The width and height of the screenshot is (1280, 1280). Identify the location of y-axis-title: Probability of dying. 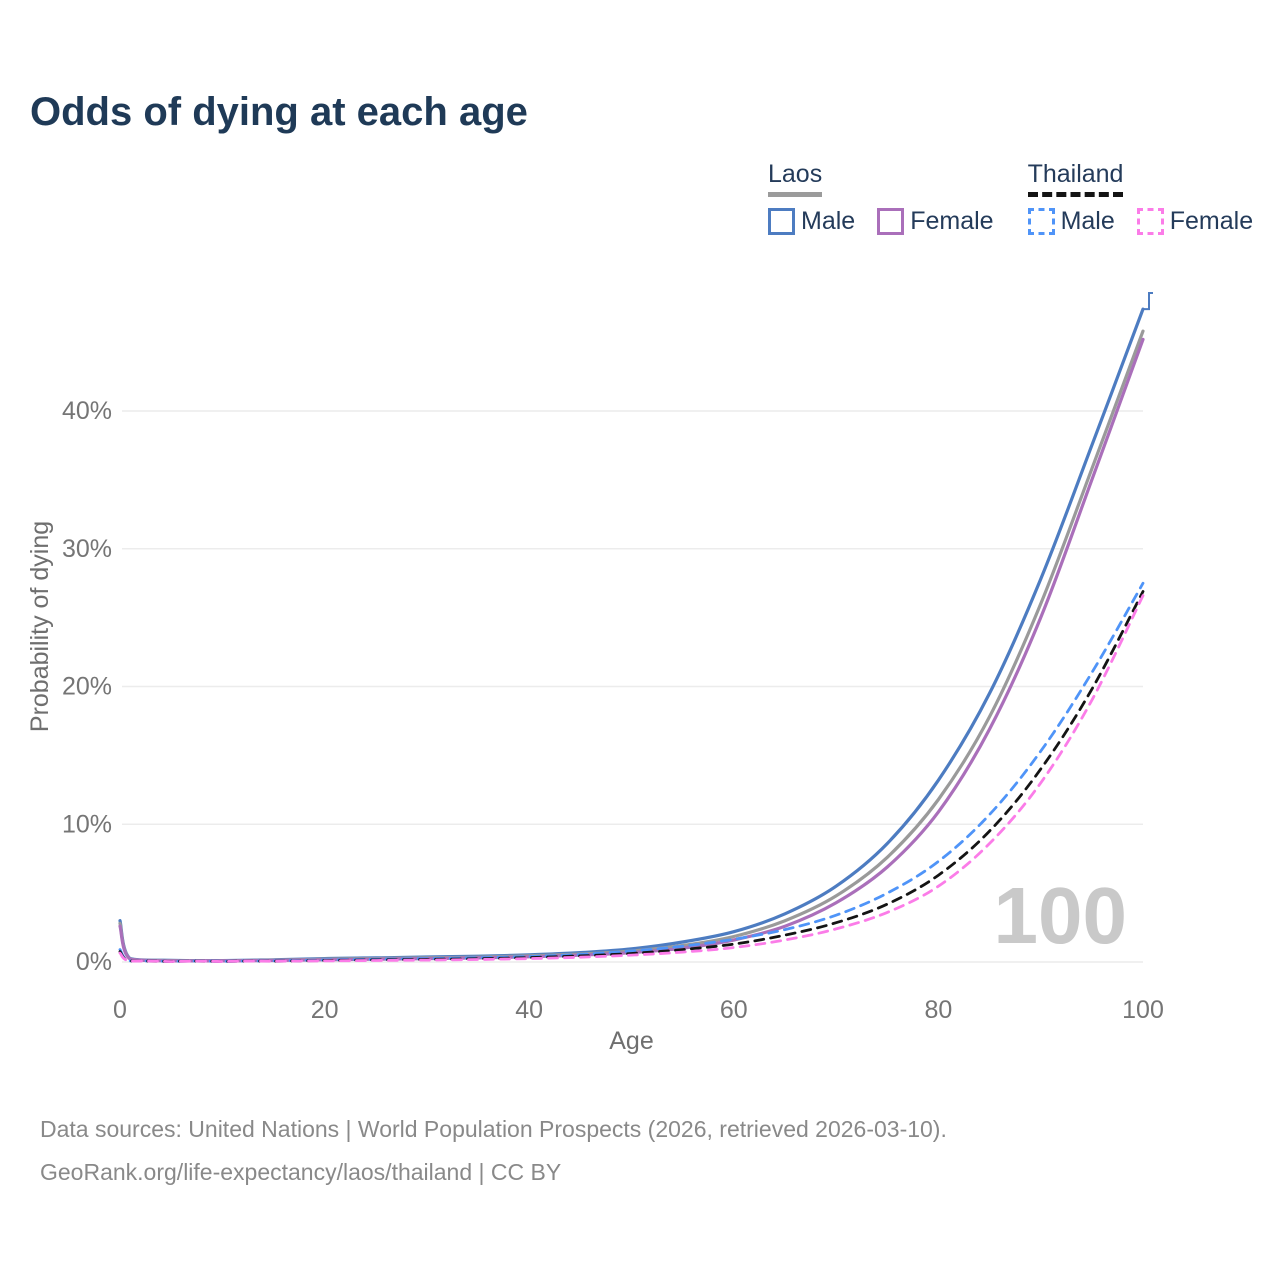
(40, 626).